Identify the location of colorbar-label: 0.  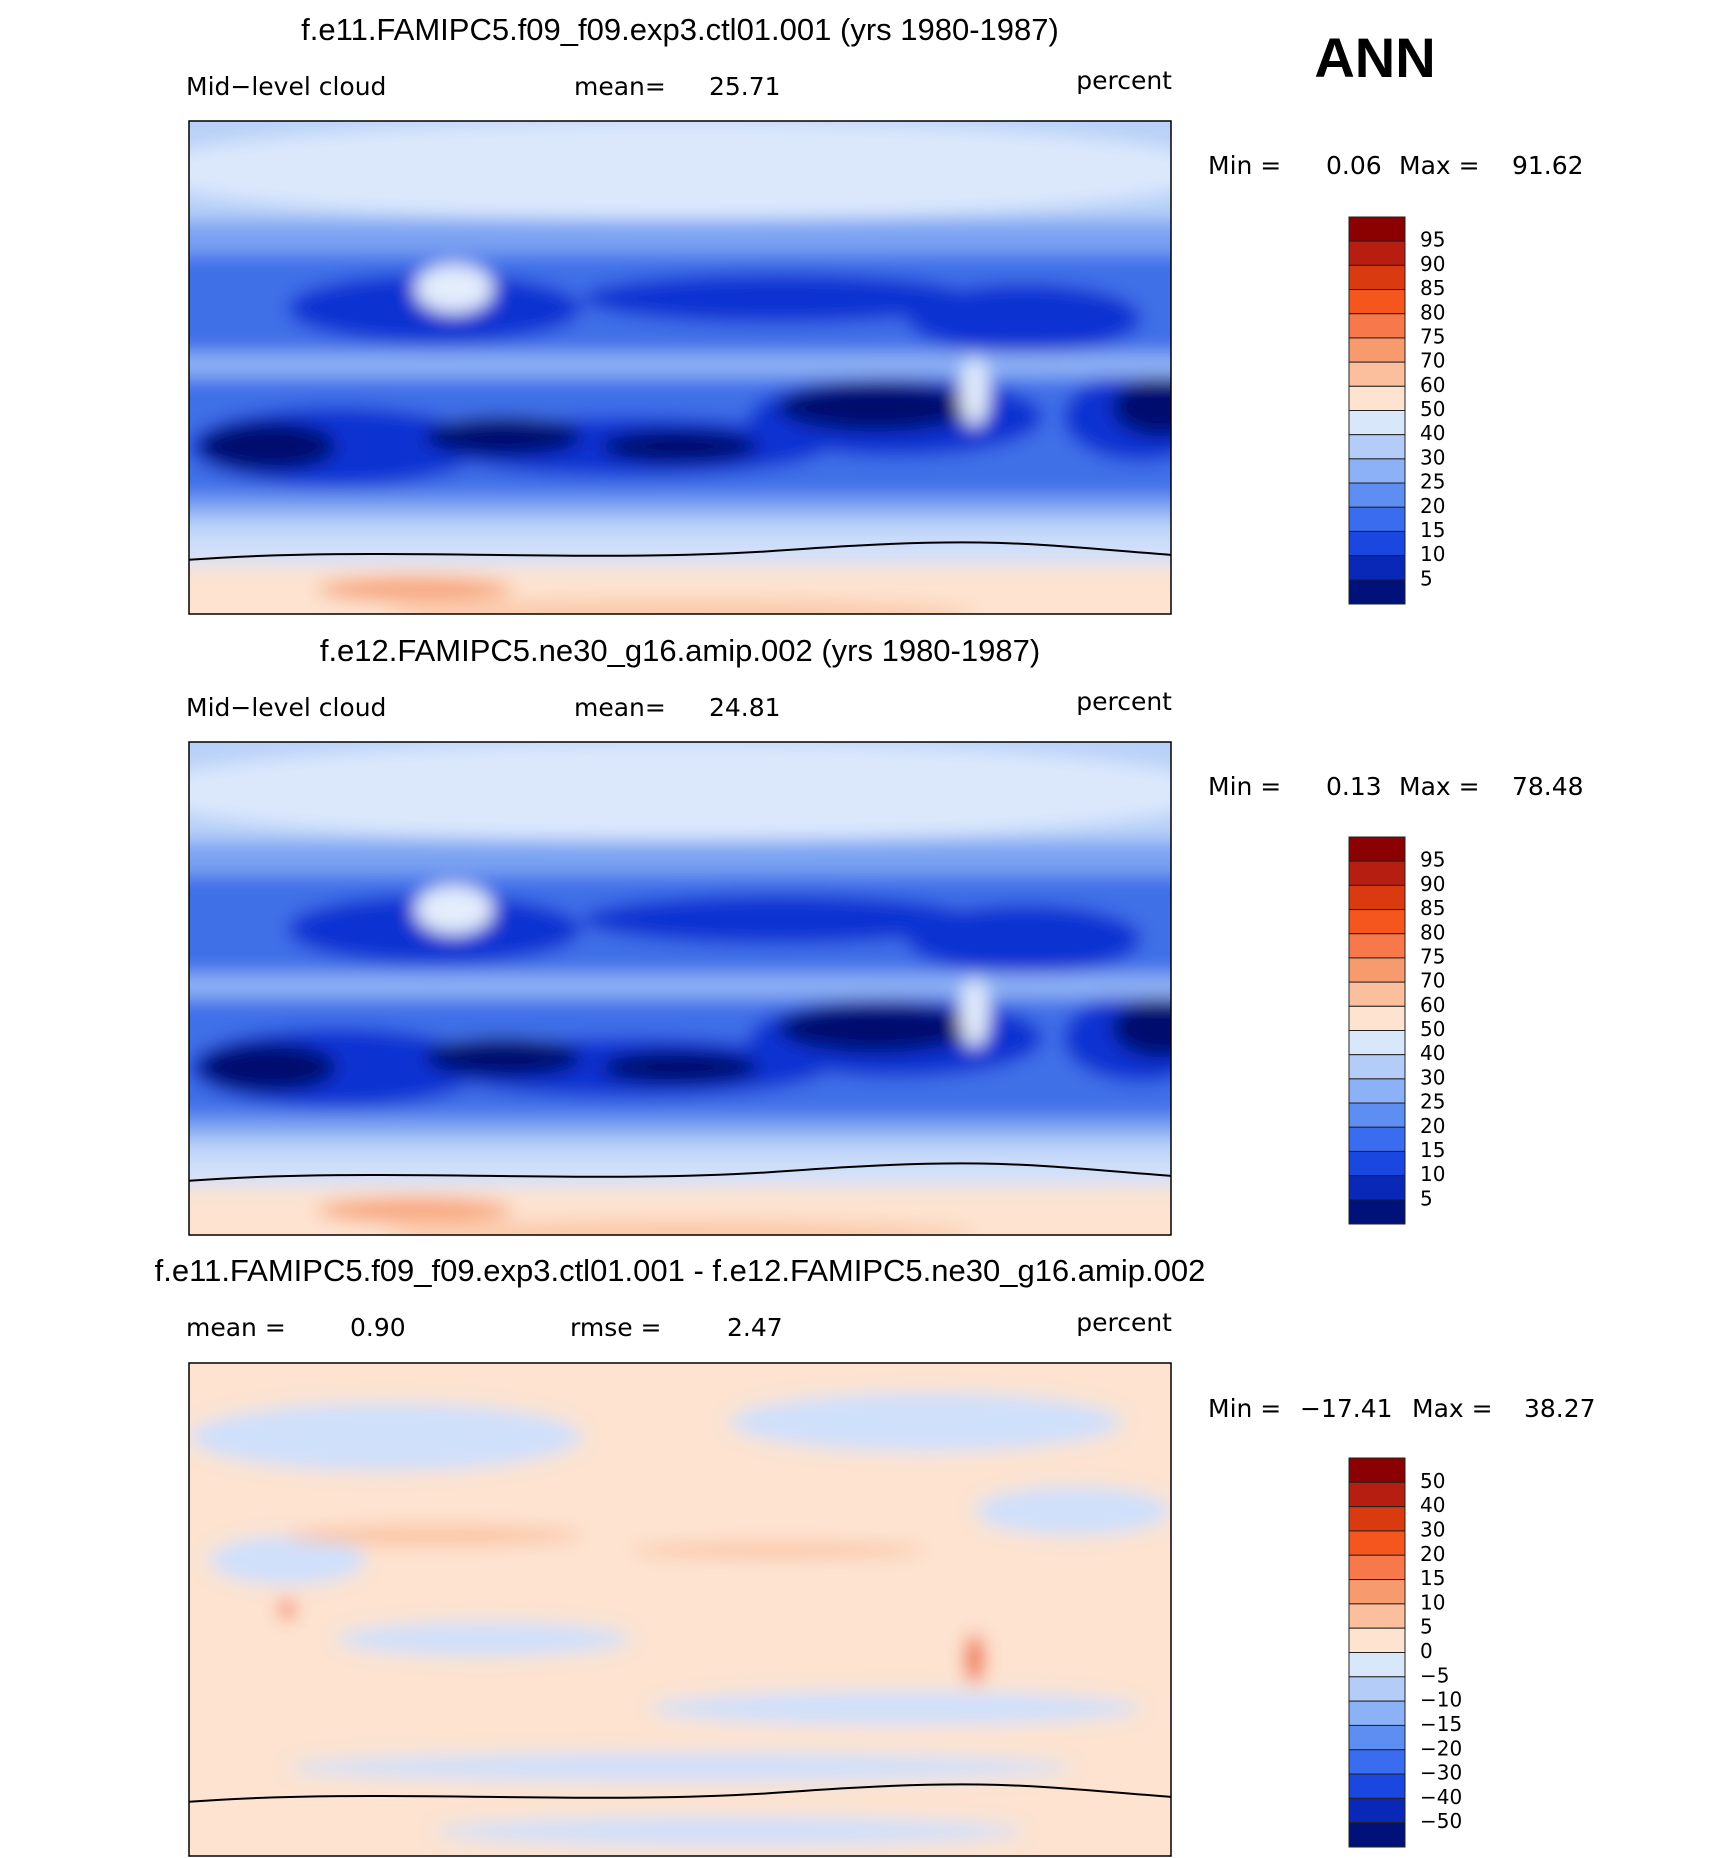
(1426, 1651).